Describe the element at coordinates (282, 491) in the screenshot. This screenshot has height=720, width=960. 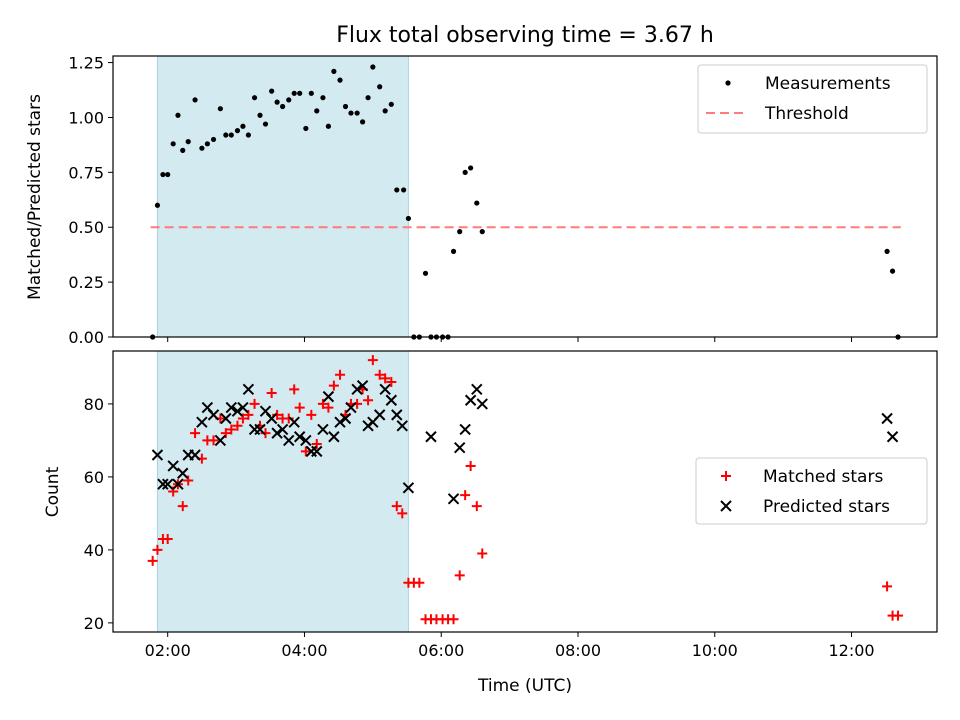
I see `bottom-shaded-interval` at that location.